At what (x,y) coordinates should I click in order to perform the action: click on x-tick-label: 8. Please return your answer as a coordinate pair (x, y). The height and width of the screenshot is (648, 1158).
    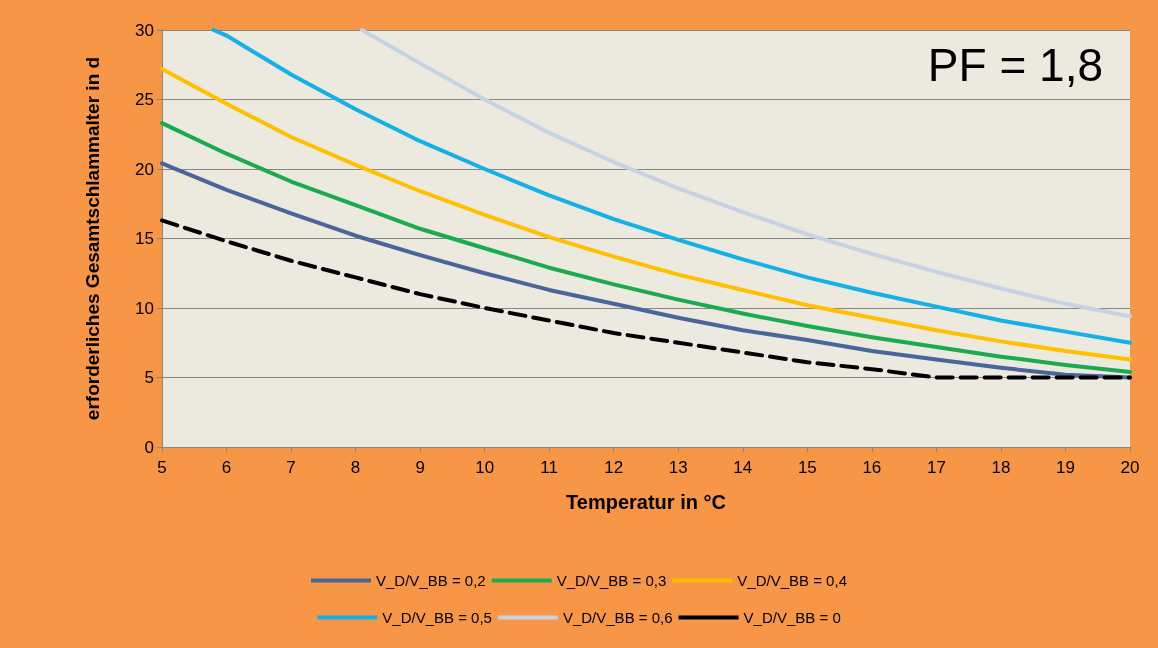
    Looking at the image, I should click on (355, 467).